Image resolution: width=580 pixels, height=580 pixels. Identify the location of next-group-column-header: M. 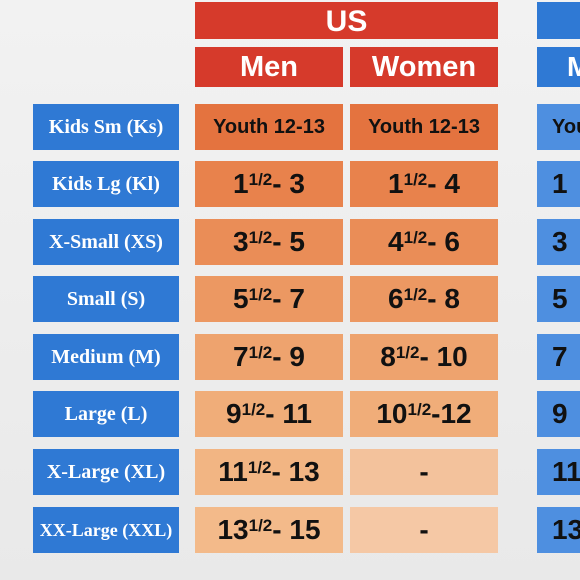
(558, 67).